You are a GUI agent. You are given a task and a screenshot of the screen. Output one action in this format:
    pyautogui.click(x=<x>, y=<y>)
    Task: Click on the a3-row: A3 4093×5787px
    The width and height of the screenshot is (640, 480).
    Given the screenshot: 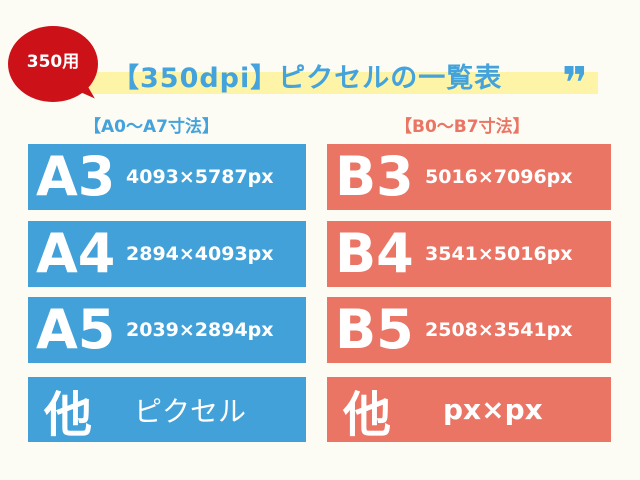 What is the action you would take?
    pyautogui.click(x=167, y=177)
    